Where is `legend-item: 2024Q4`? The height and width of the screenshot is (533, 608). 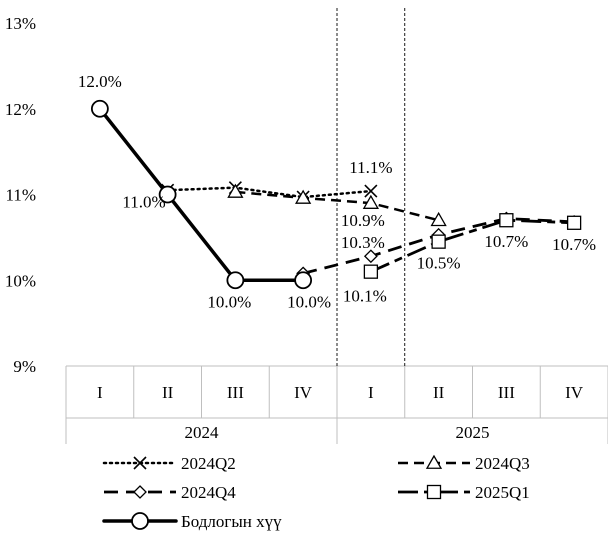
legend-item: 2024Q4 is located at coordinates (170, 492).